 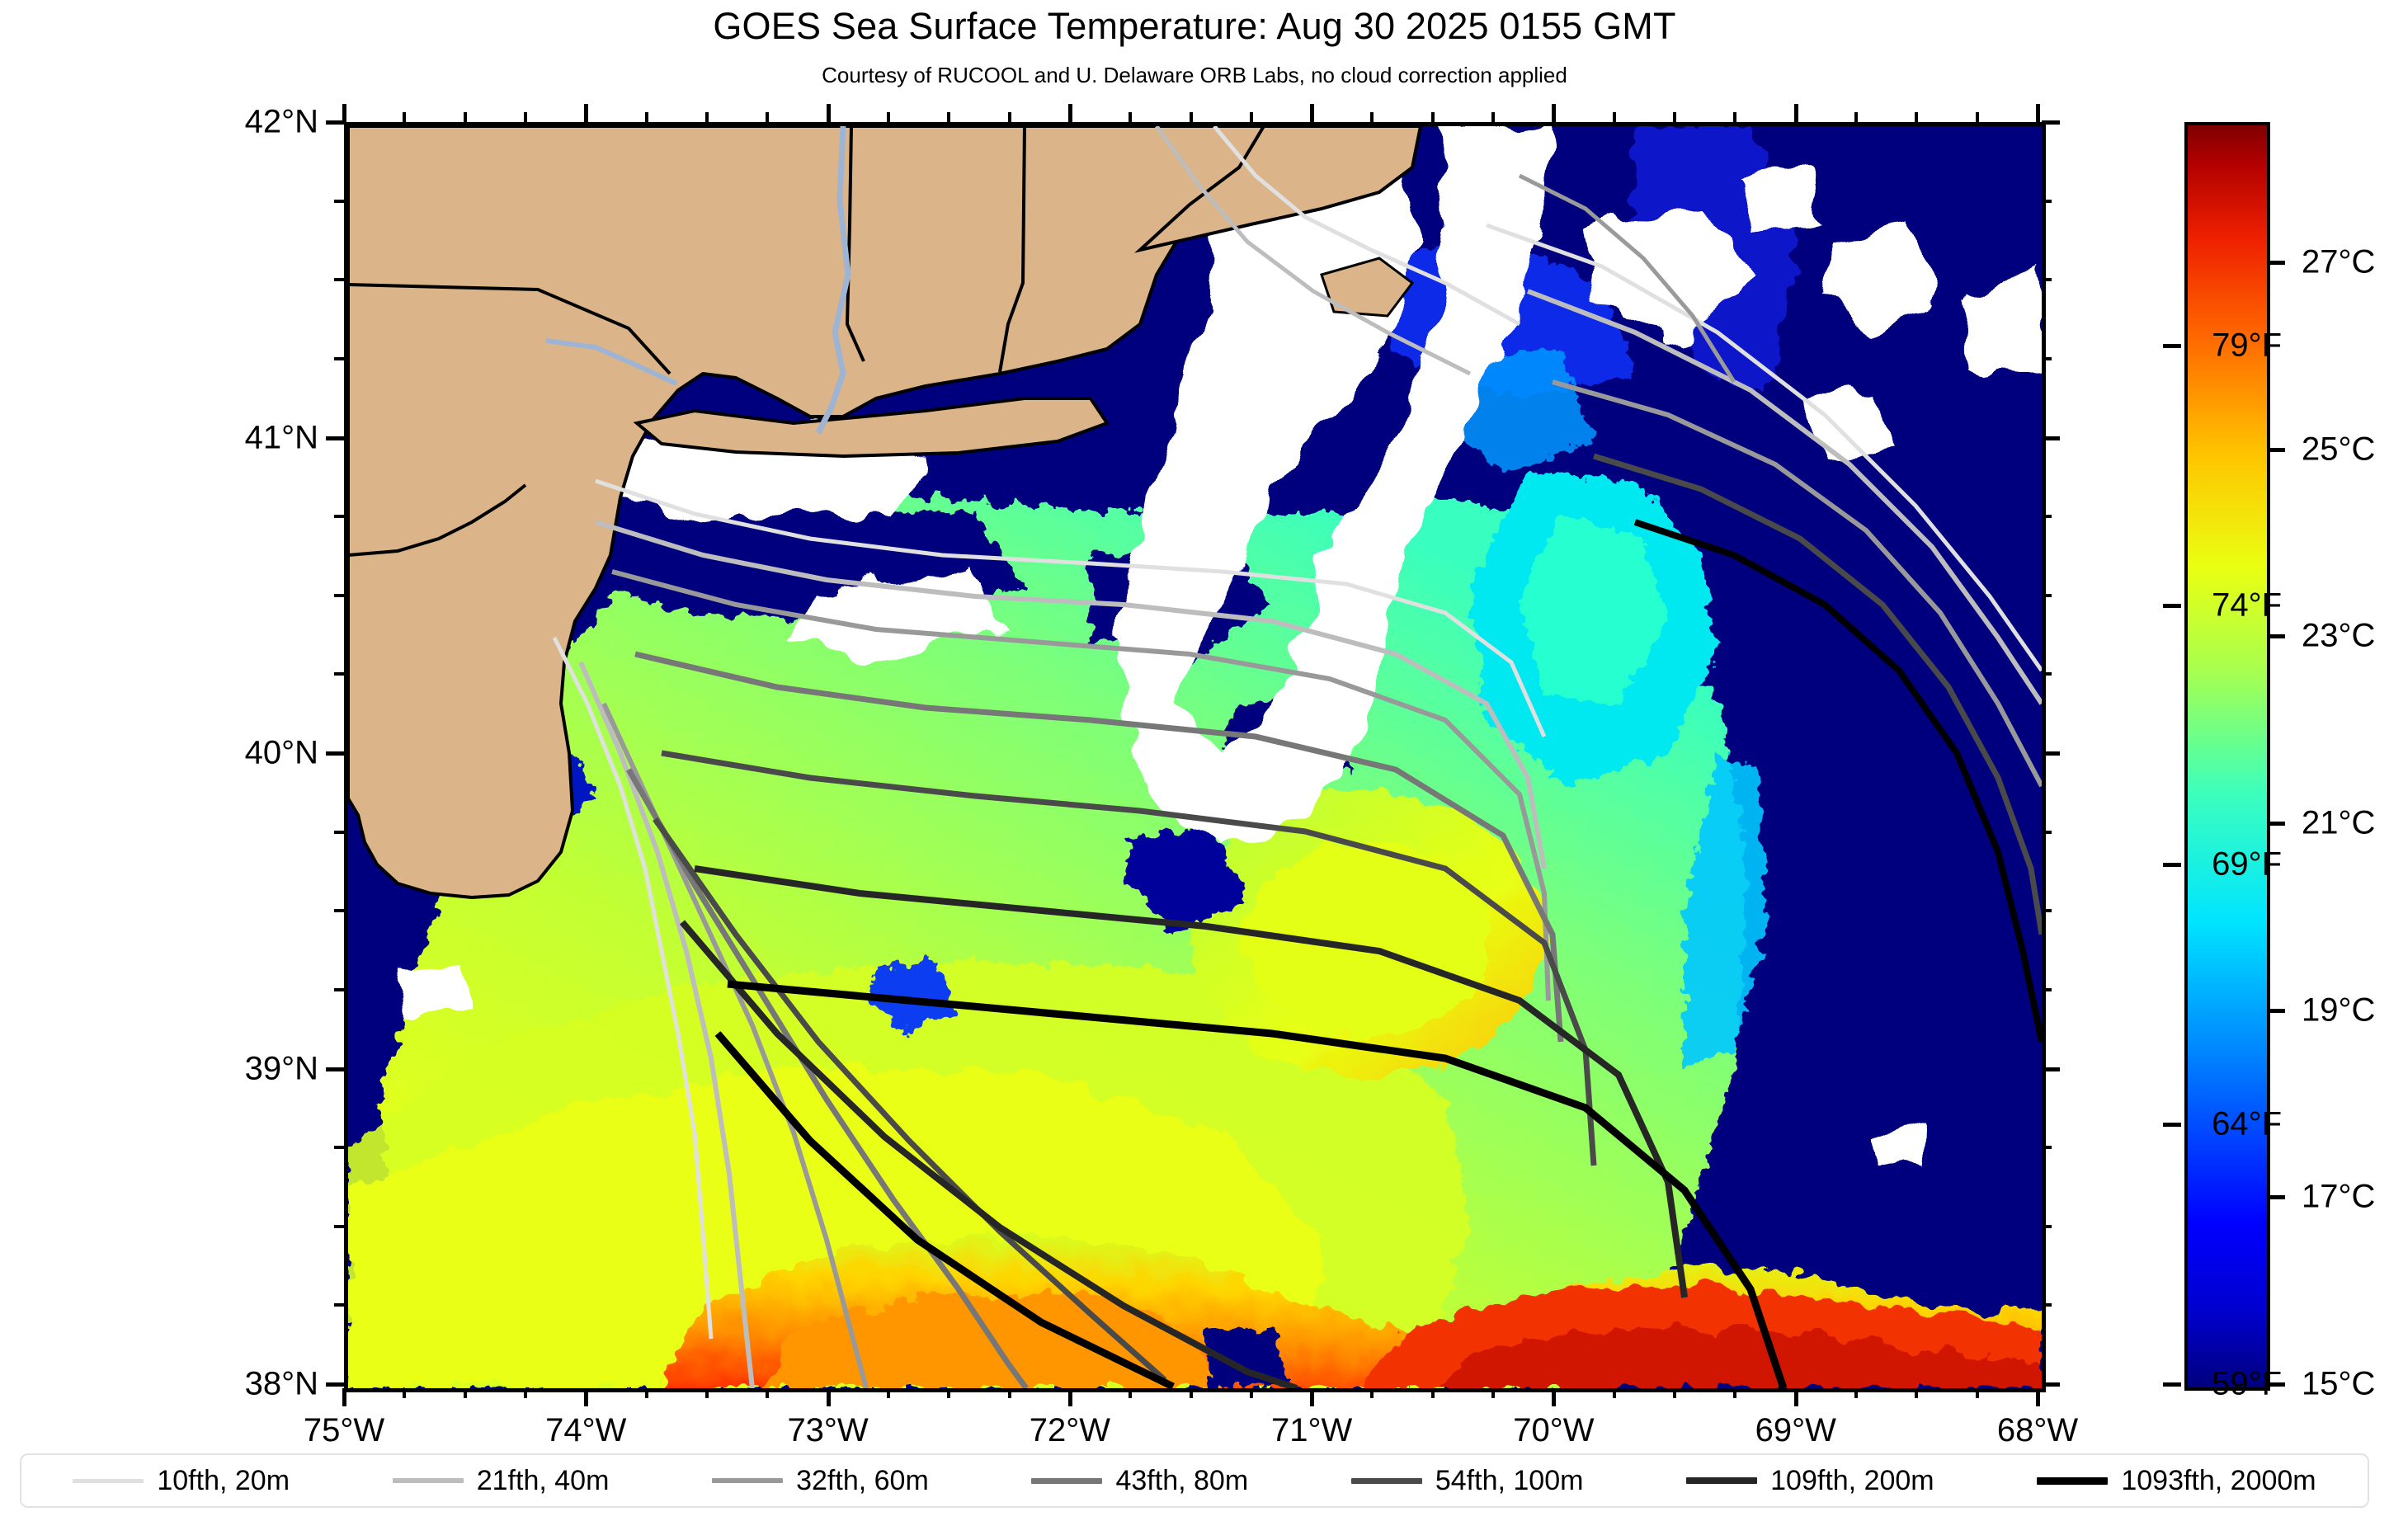 I want to click on legend-label: 54fth, 100m, so click(x=1509, y=1480).